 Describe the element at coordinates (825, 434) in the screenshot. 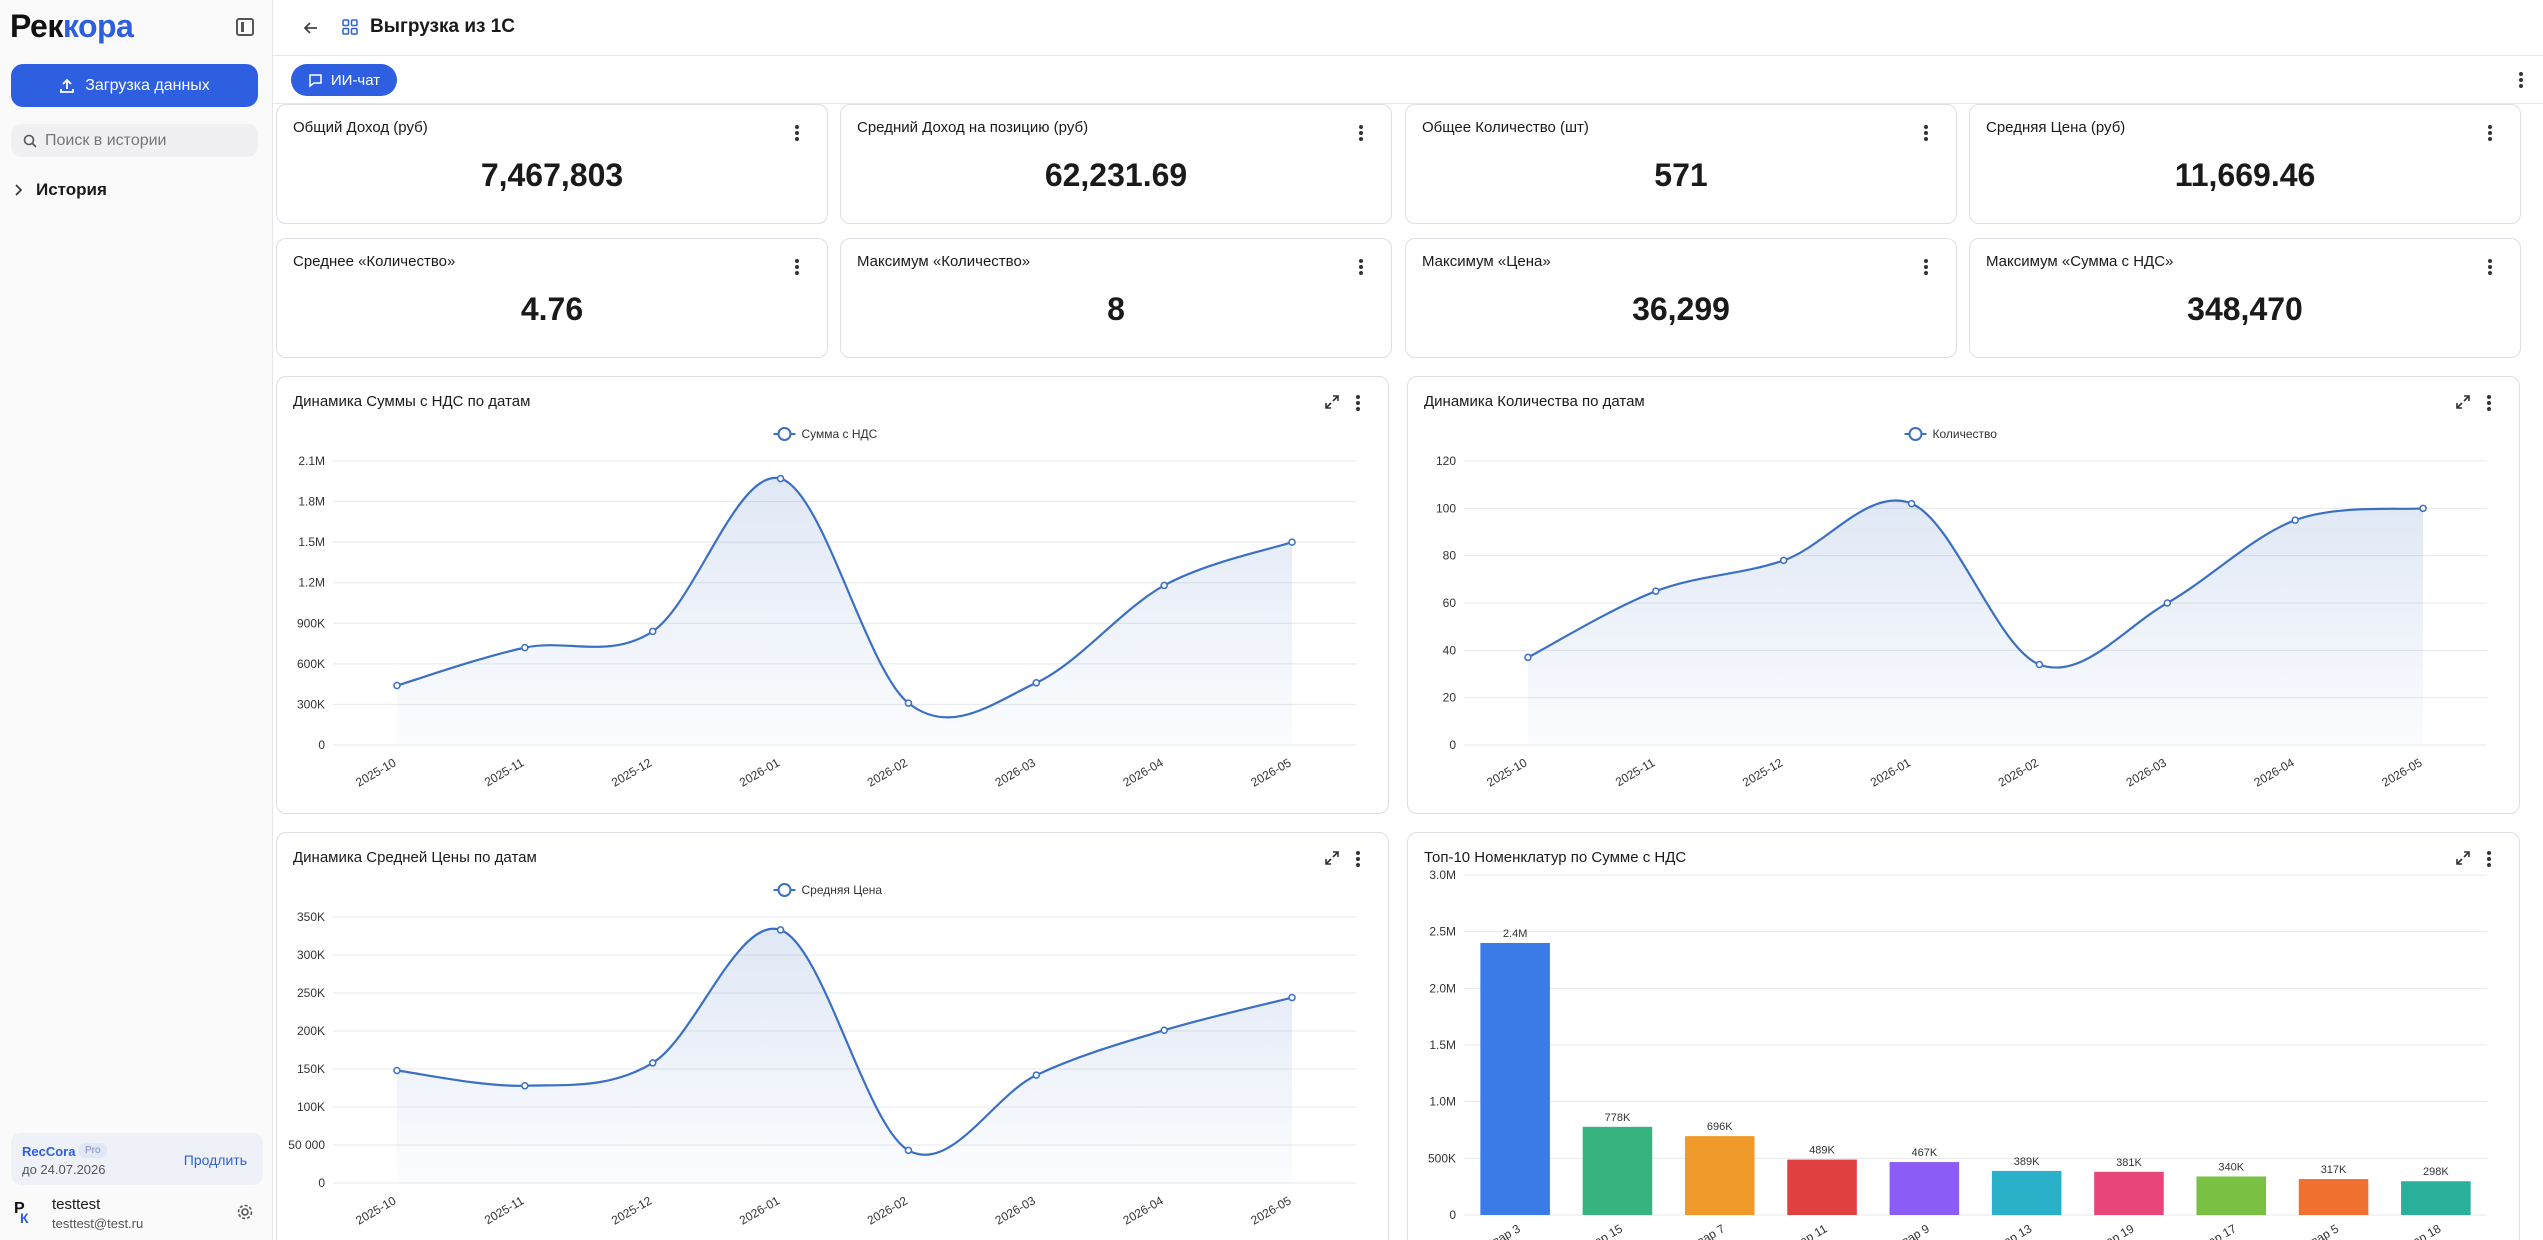

I see `legend: Сумма с НДС` at that location.